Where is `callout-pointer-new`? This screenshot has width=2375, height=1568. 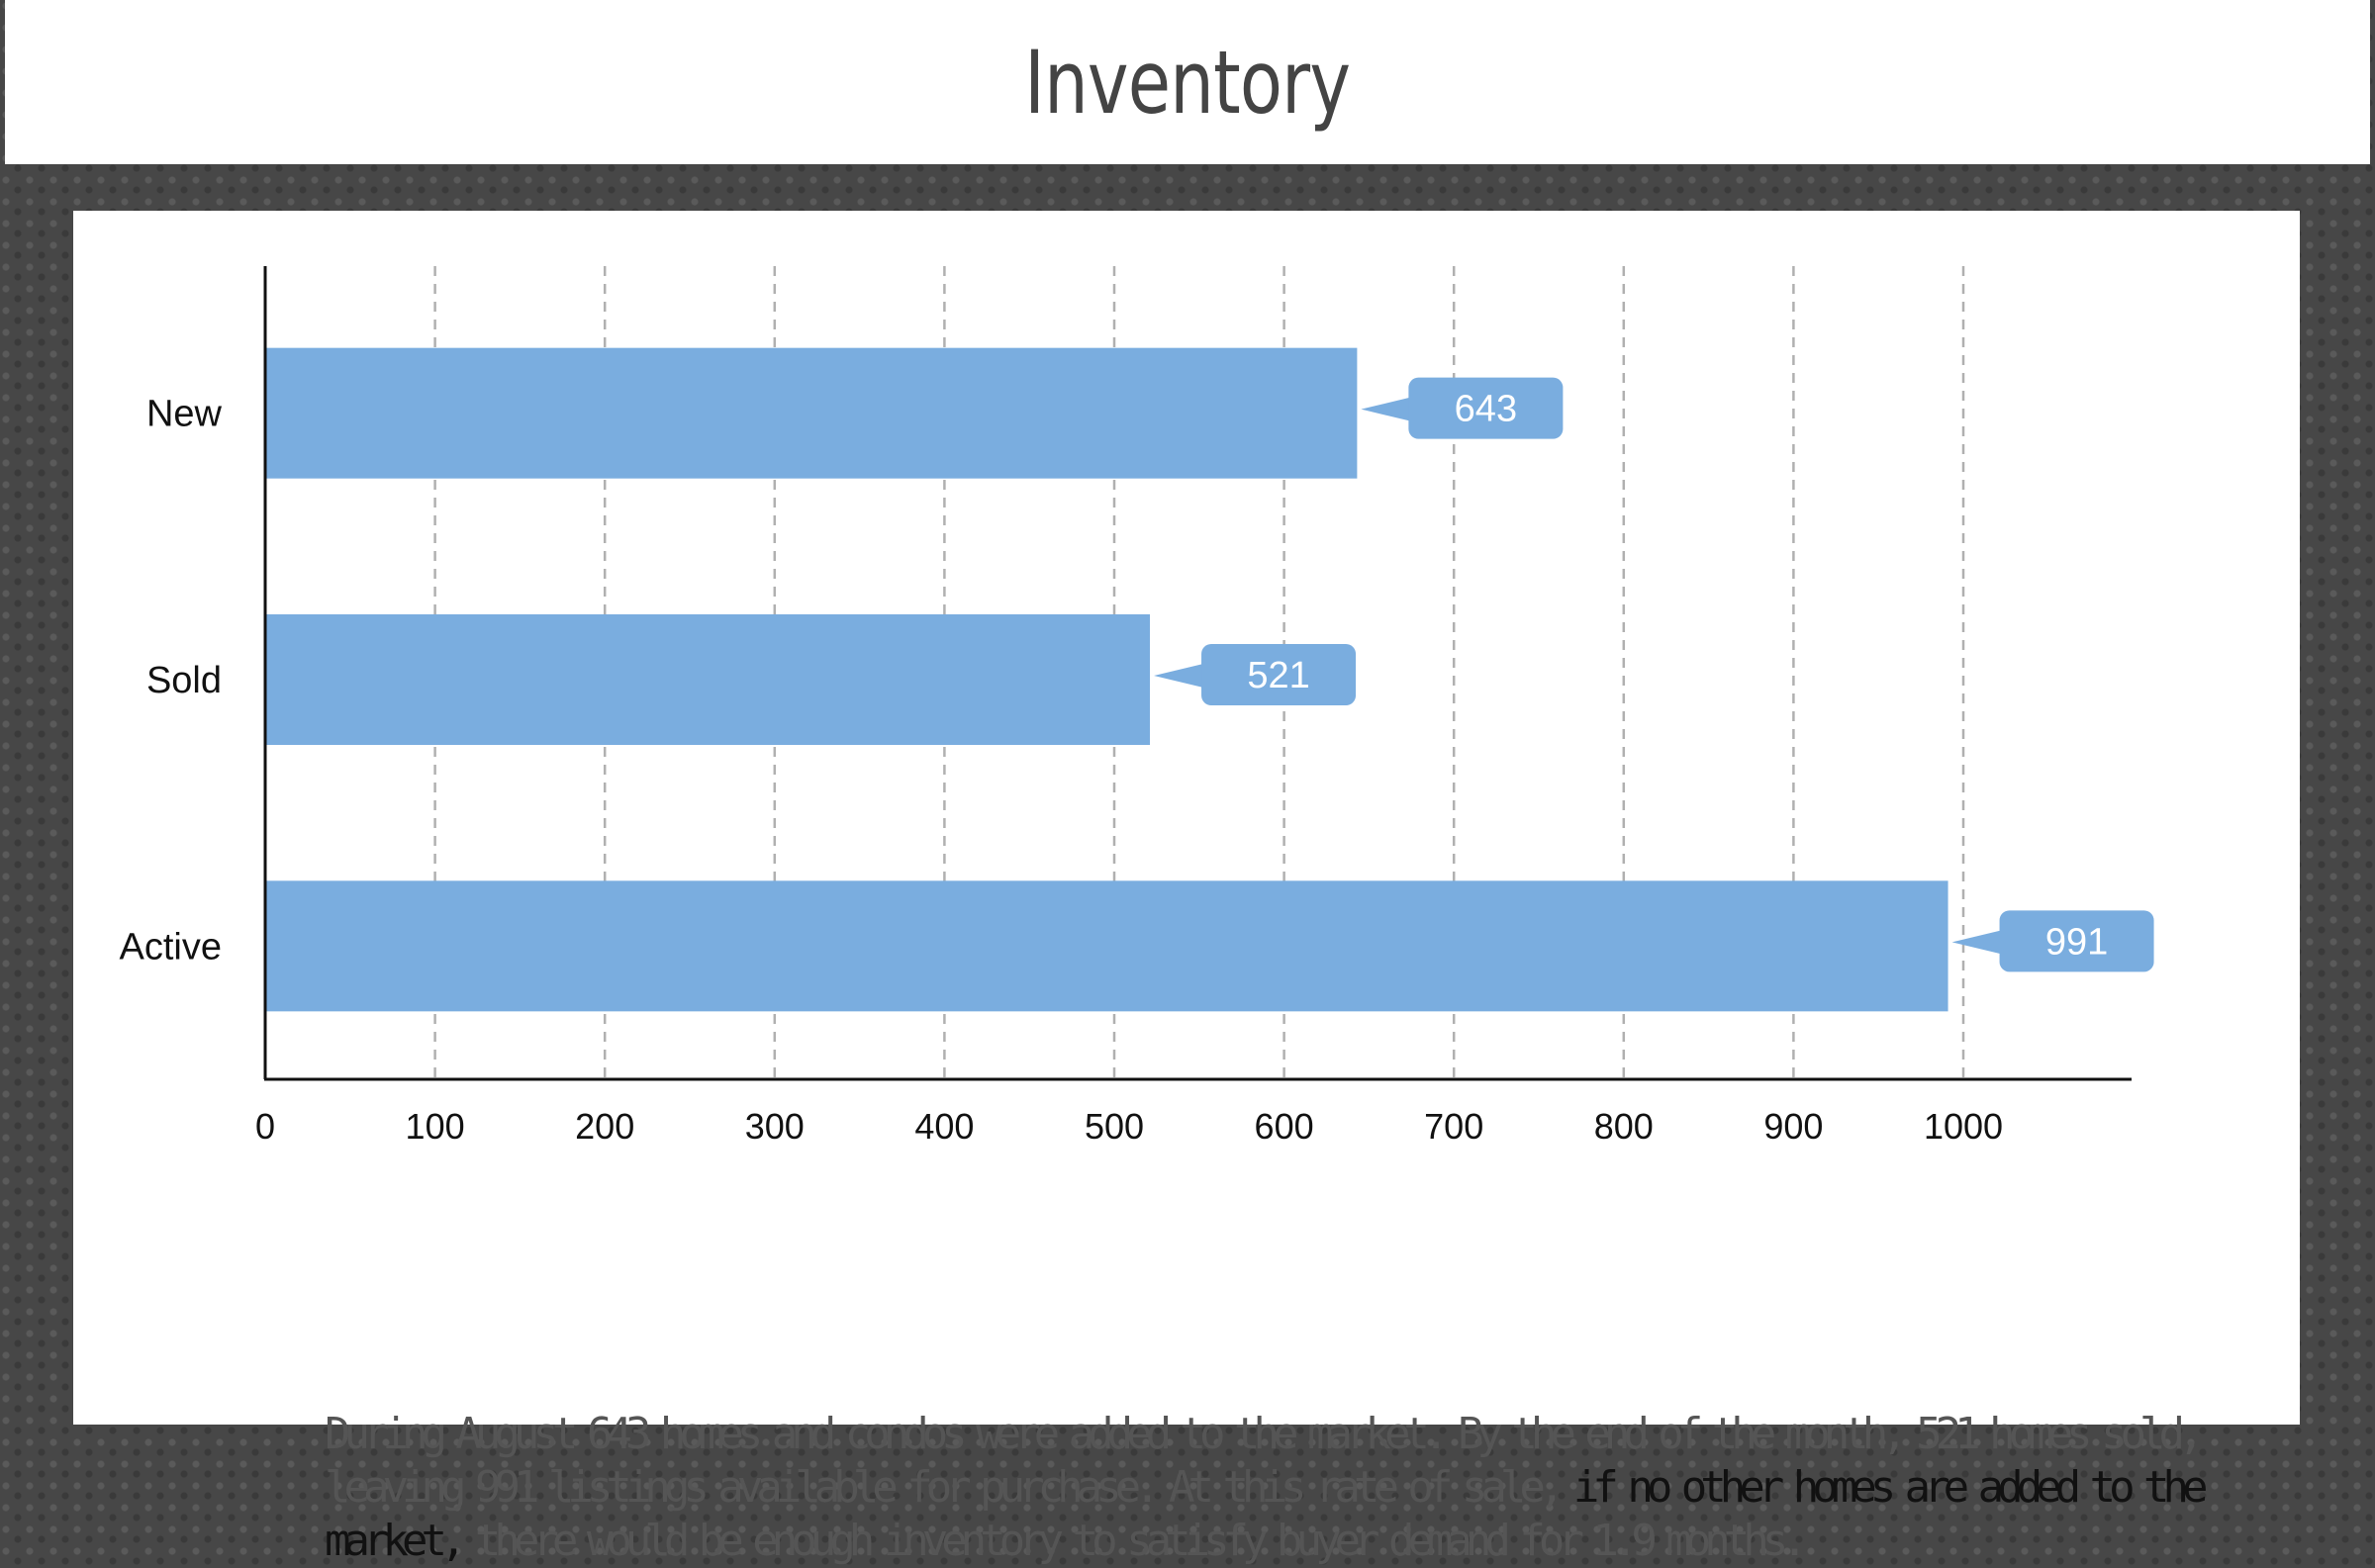 callout-pointer-new is located at coordinates (1386, 409).